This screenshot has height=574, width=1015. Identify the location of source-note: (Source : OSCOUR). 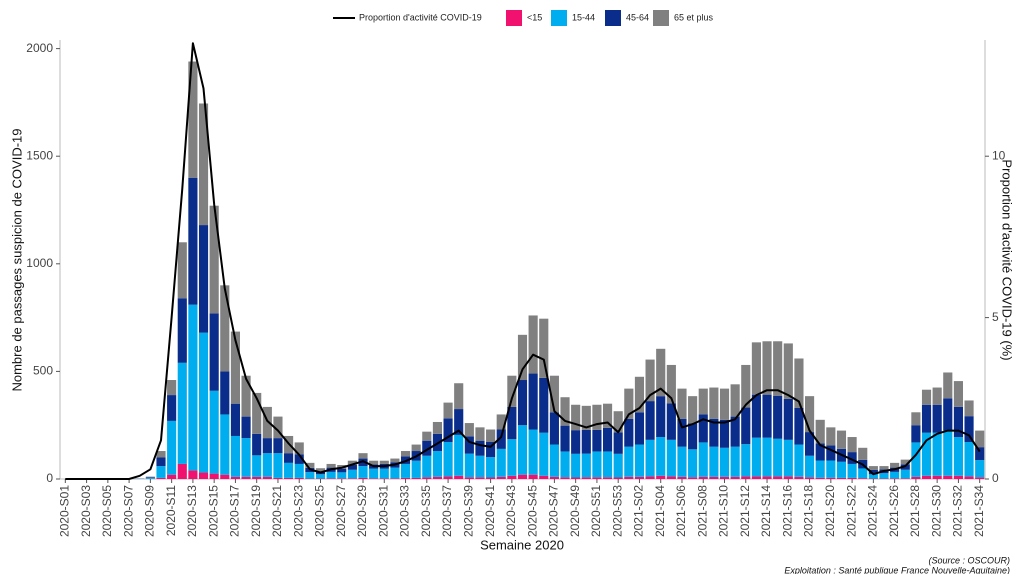
(969, 560).